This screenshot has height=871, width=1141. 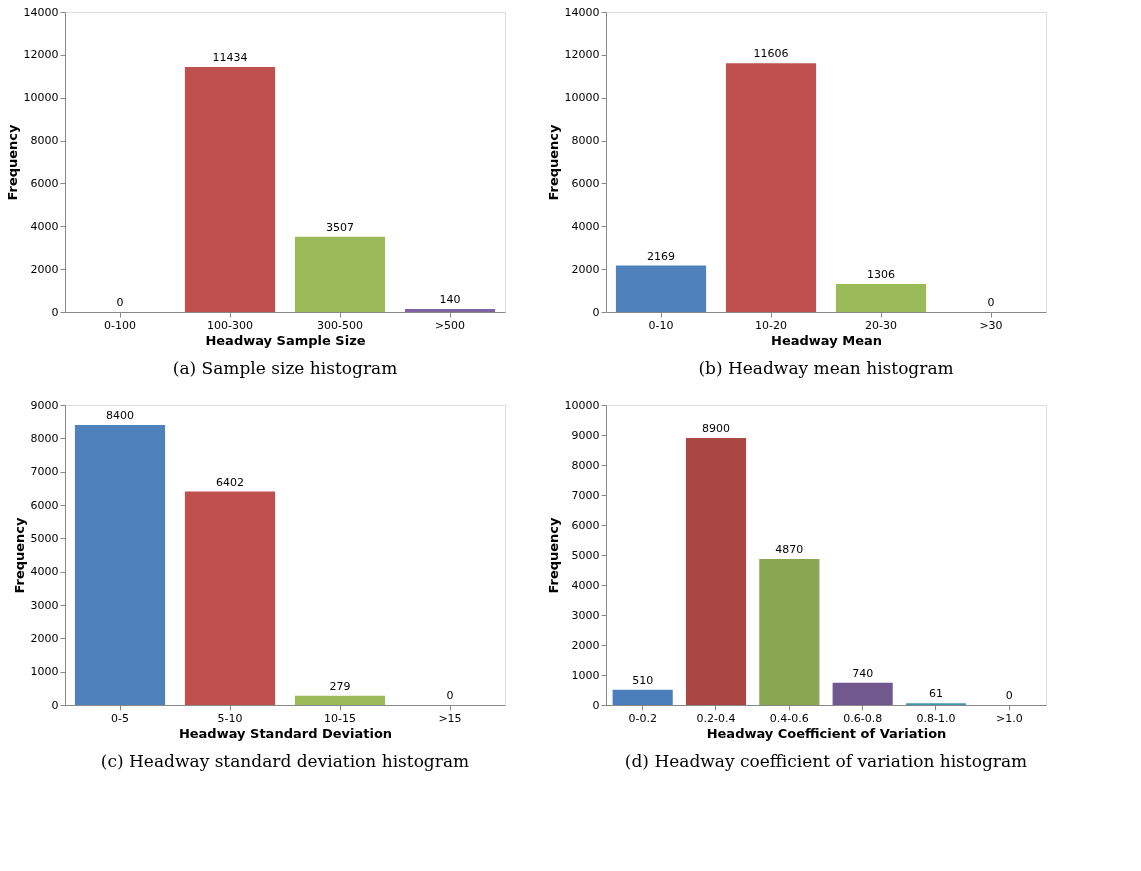 What do you see at coordinates (340, 227) in the screenshot?
I see `data-label: 3507` at bounding box center [340, 227].